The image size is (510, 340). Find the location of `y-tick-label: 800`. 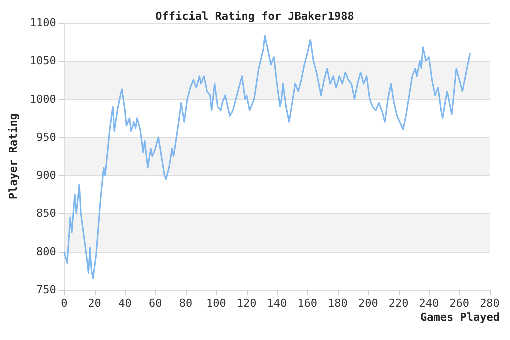

y-tick-label: 800 is located at coordinates (46, 251).